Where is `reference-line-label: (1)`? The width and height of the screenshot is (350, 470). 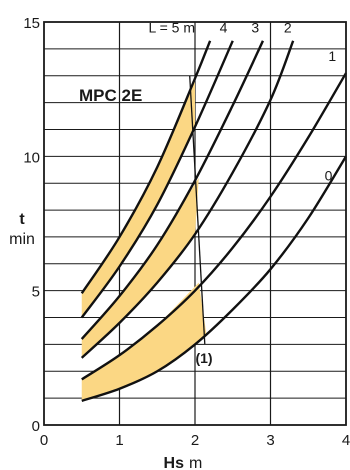 reference-line-label: (1) is located at coordinates (203, 358).